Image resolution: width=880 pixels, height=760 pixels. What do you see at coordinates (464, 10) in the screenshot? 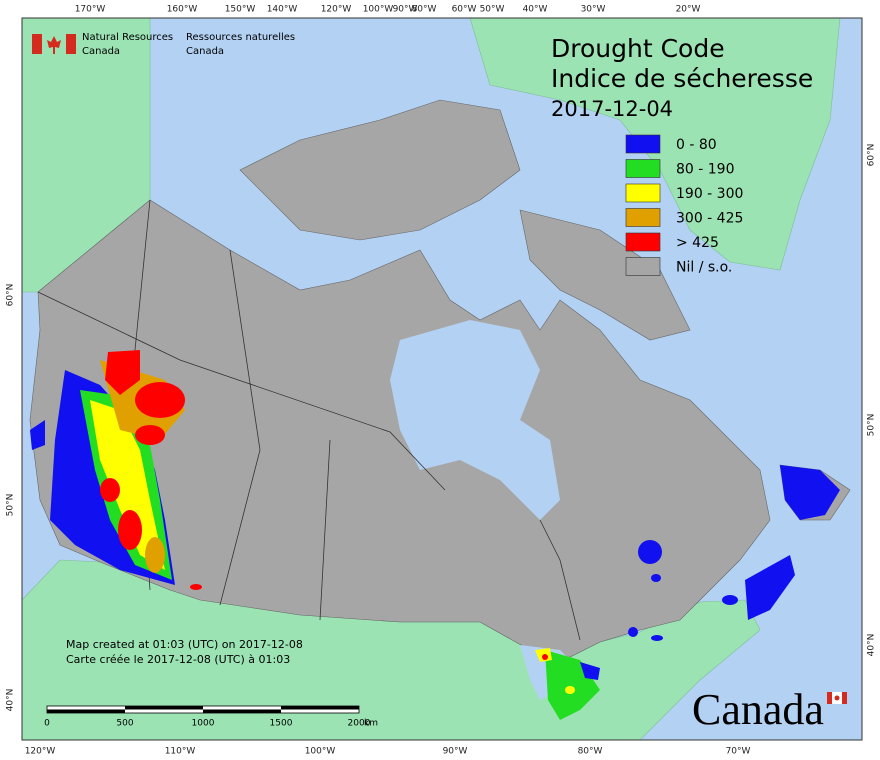
I see `longitude-label: 60°W` at bounding box center [464, 10].